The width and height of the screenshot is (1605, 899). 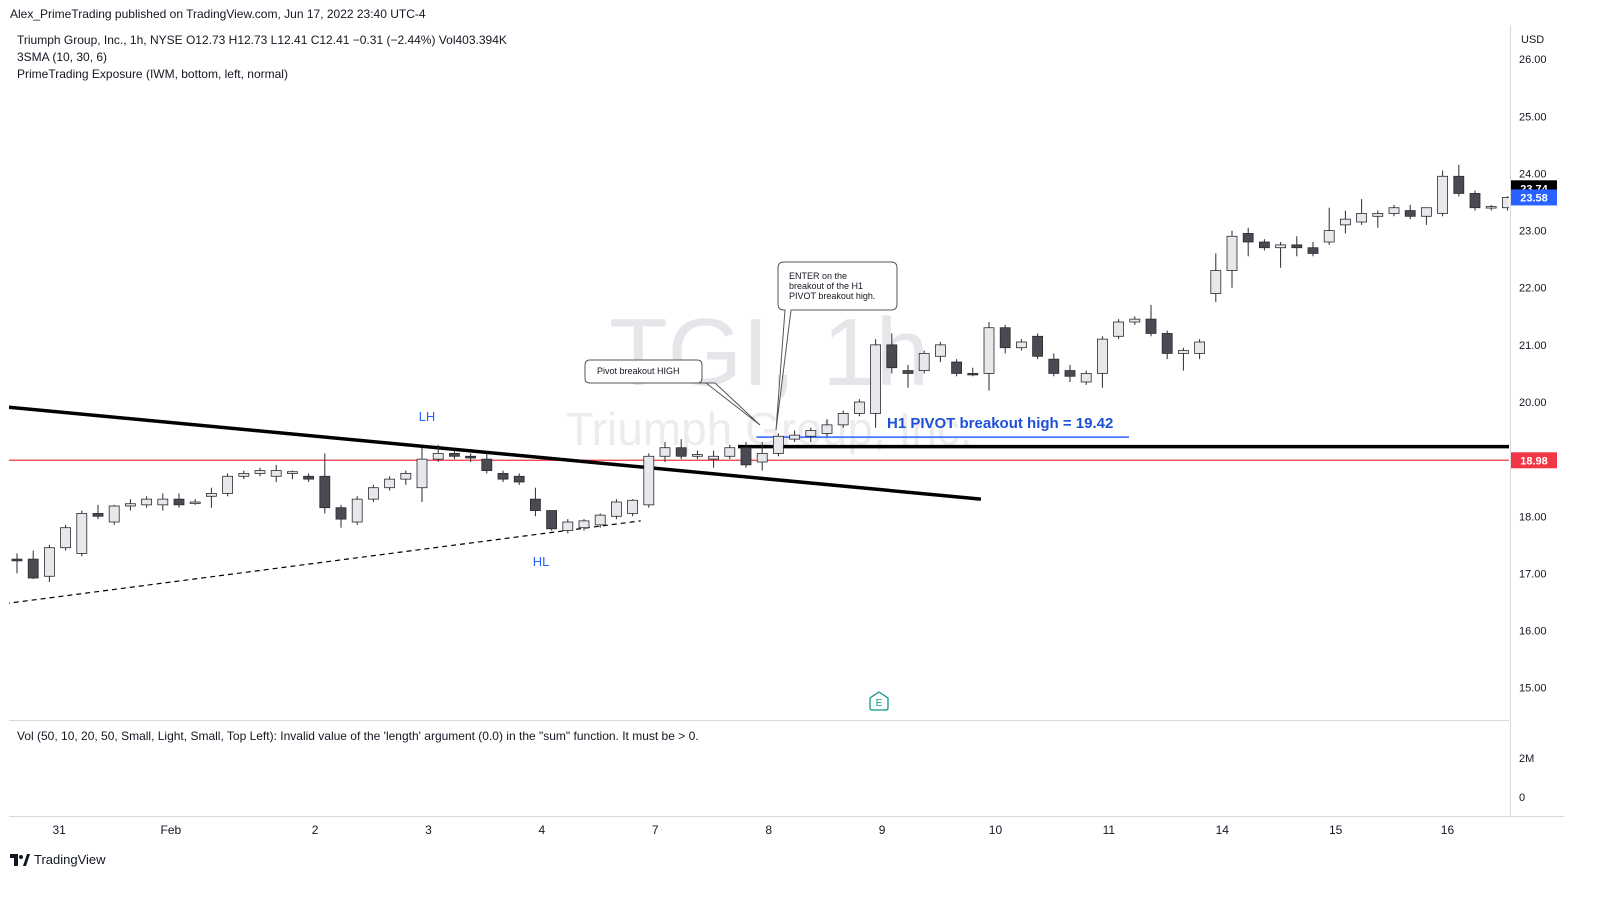 I want to click on earnings-marker: E, so click(x=879, y=701).